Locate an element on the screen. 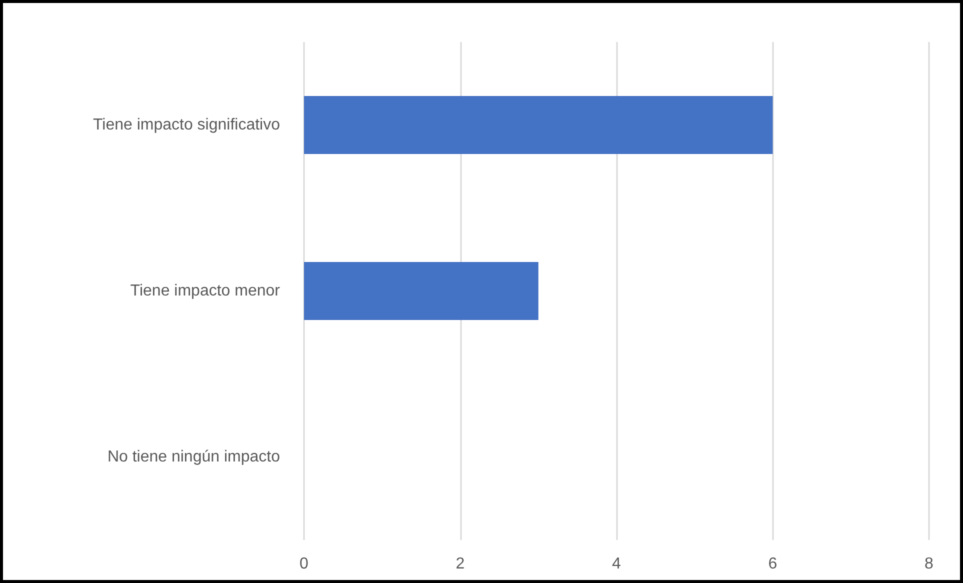 Image resolution: width=963 pixels, height=583 pixels. x-tick-label: 6 is located at coordinates (773, 564).